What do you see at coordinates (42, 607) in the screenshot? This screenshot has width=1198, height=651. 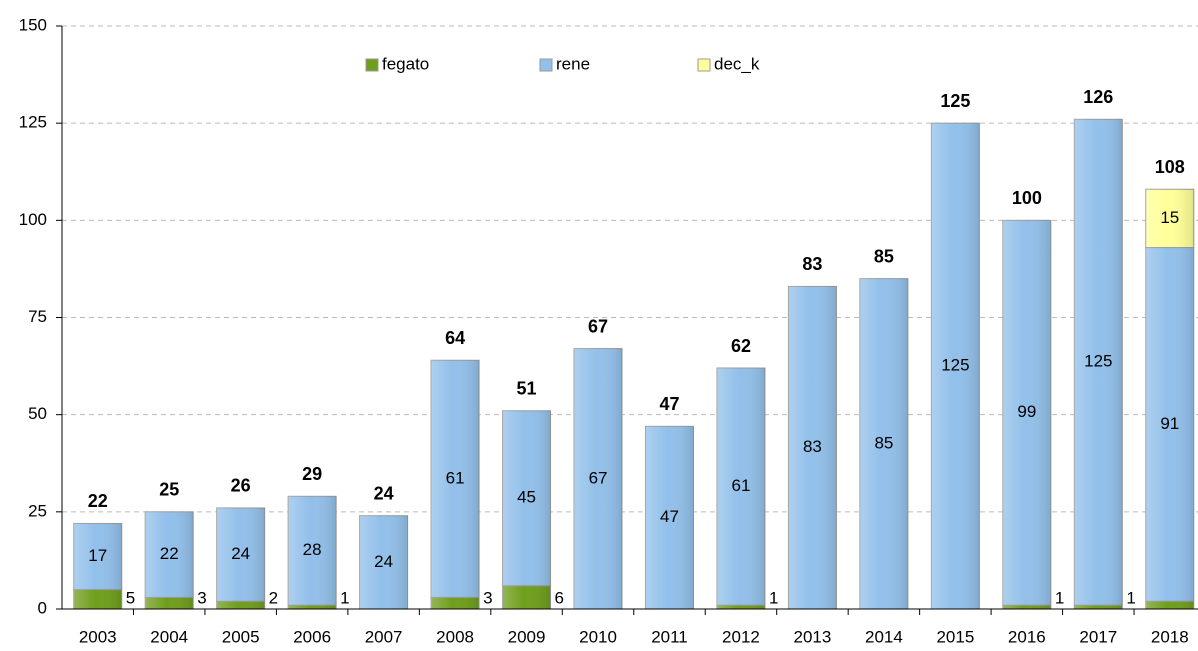 I see `y-tick-label: 0` at bounding box center [42, 607].